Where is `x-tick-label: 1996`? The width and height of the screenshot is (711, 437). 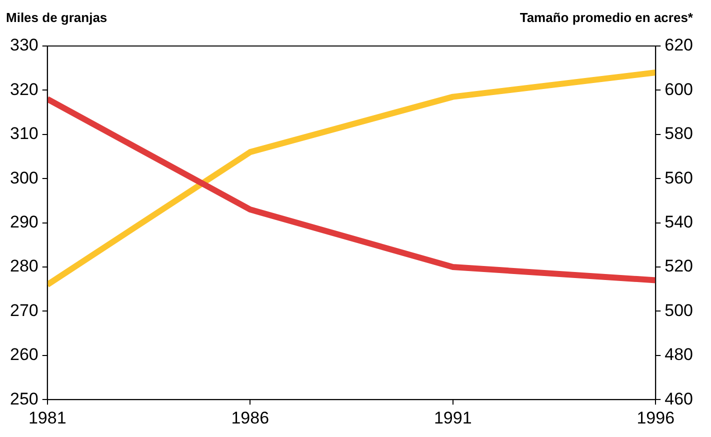
x-tick-label: 1996 is located at coordinates (655, 418).